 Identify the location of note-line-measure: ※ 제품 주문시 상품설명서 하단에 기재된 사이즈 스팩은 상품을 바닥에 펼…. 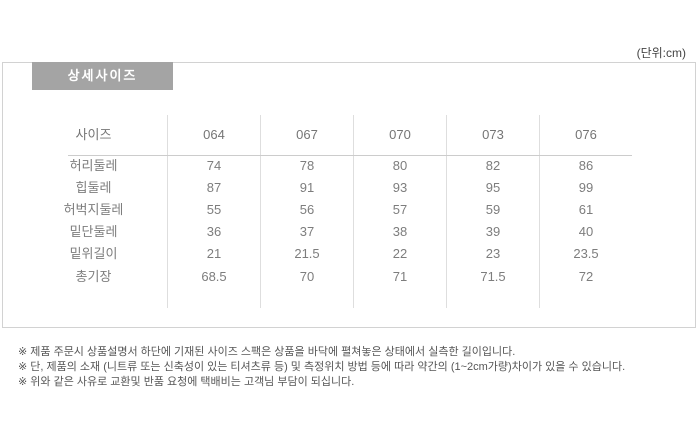
(267, 352).